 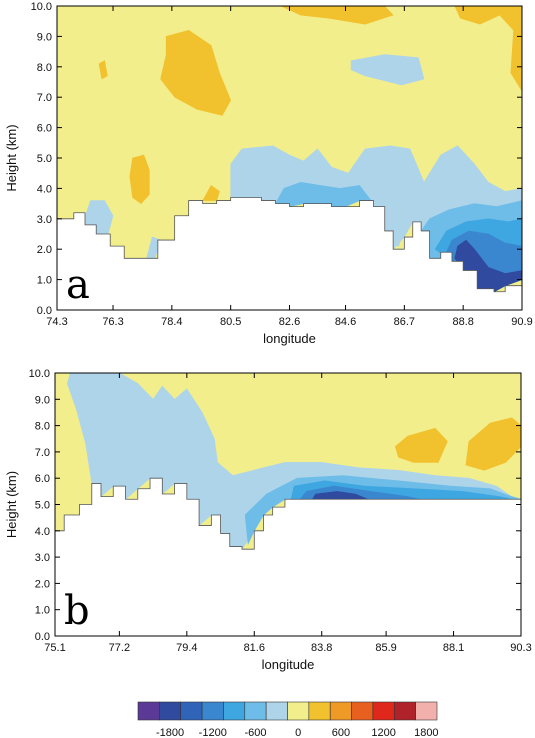 I want to click on x-tick-label: 84.6, so click(x=345, y=322).